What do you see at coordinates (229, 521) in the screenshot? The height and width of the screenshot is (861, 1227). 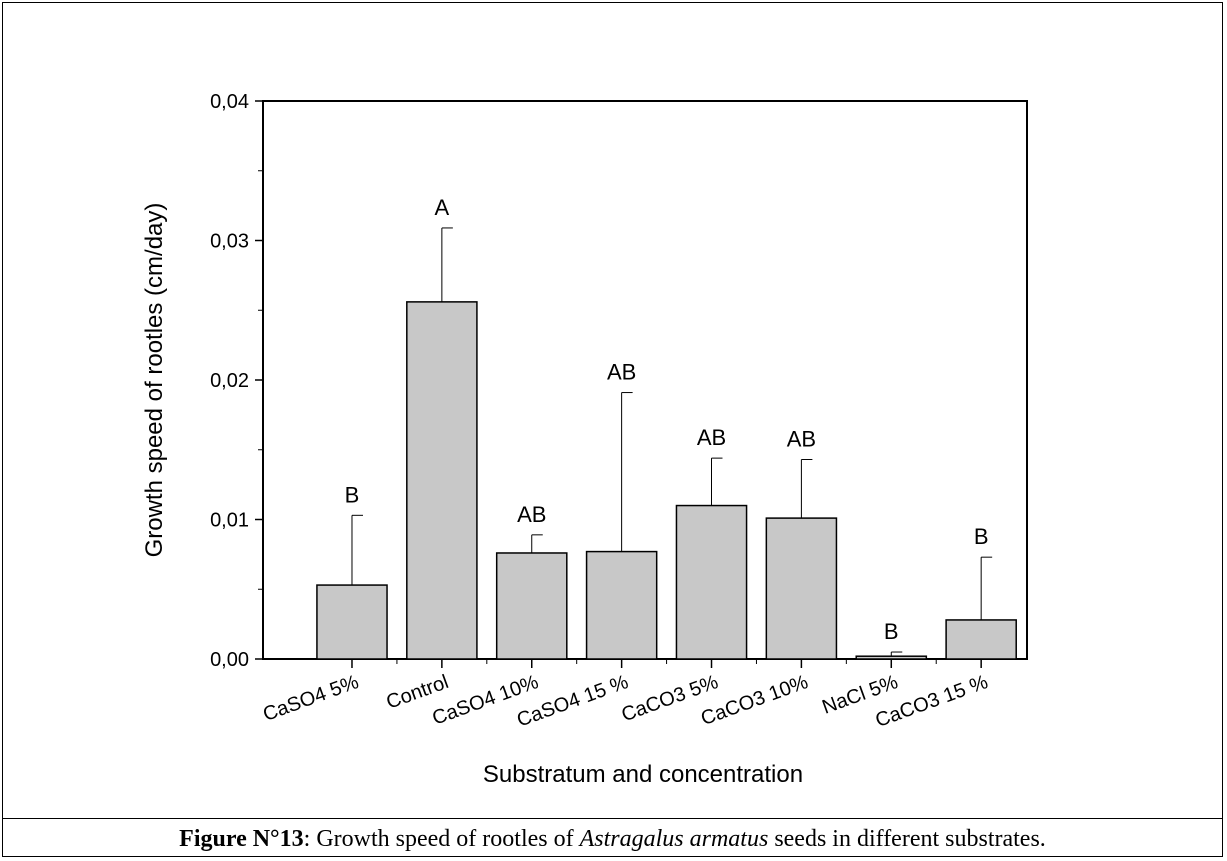 I see `y-tick-label: 0,01` at bounding box center [229, 521].